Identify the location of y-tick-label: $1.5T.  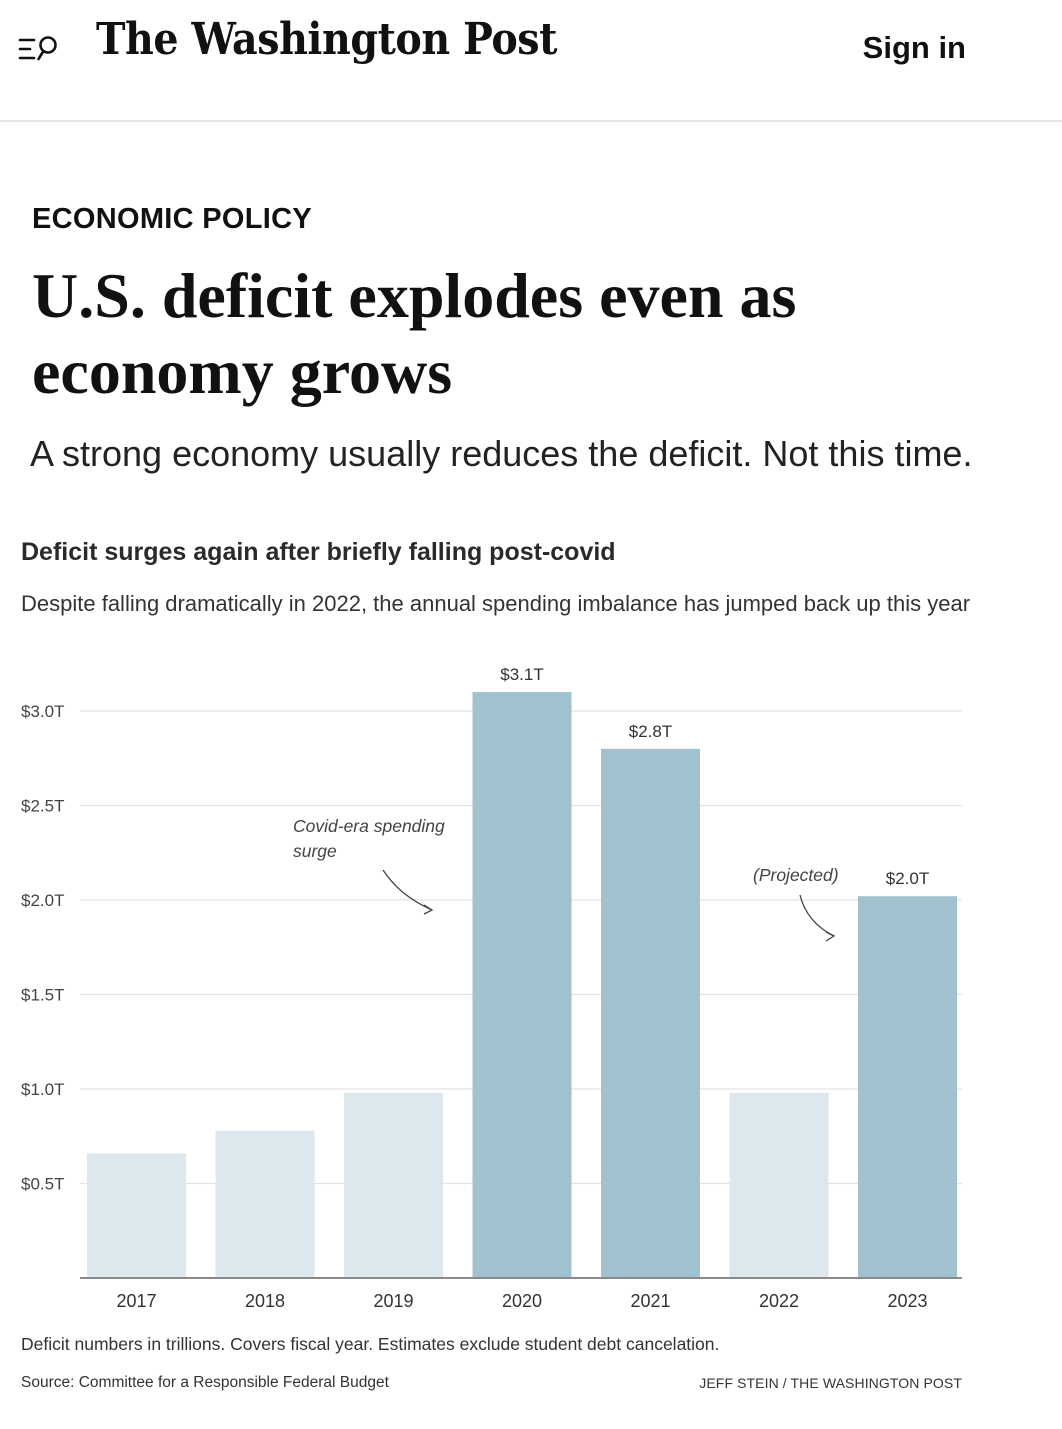
(42, 995).